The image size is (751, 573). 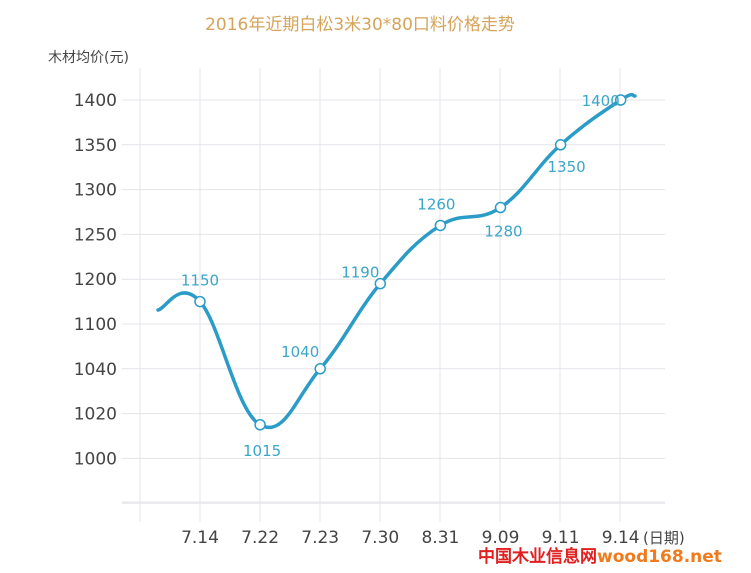 What do you see at coordinates (380, 538) in the screenshot?
I see `x-tick-label: 7.30` at bounding box center [380, 538].